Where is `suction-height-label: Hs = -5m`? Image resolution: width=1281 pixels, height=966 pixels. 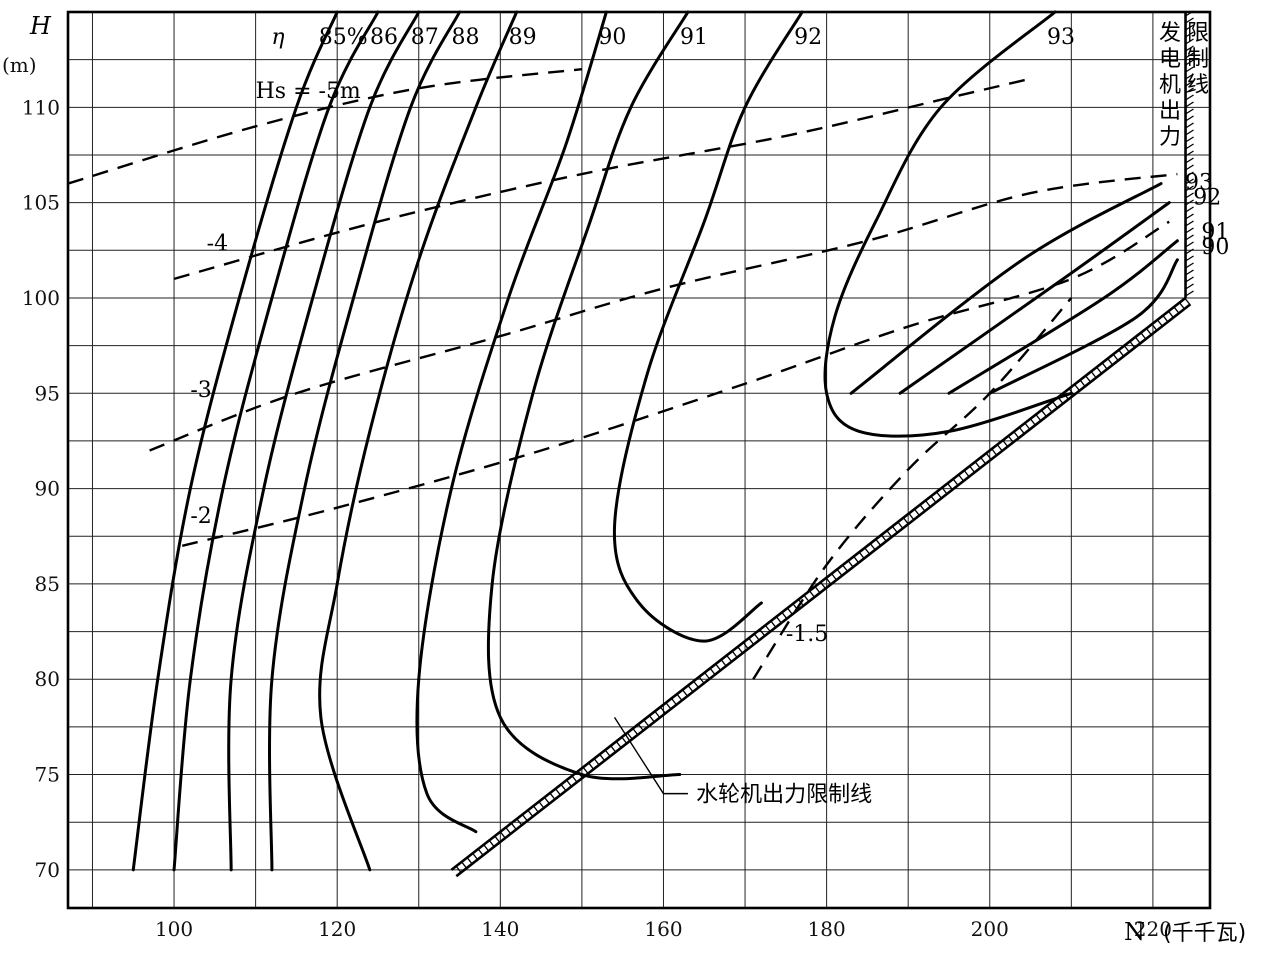 suction-height-label: Hs = -5m is located at coordinates (308, 91).